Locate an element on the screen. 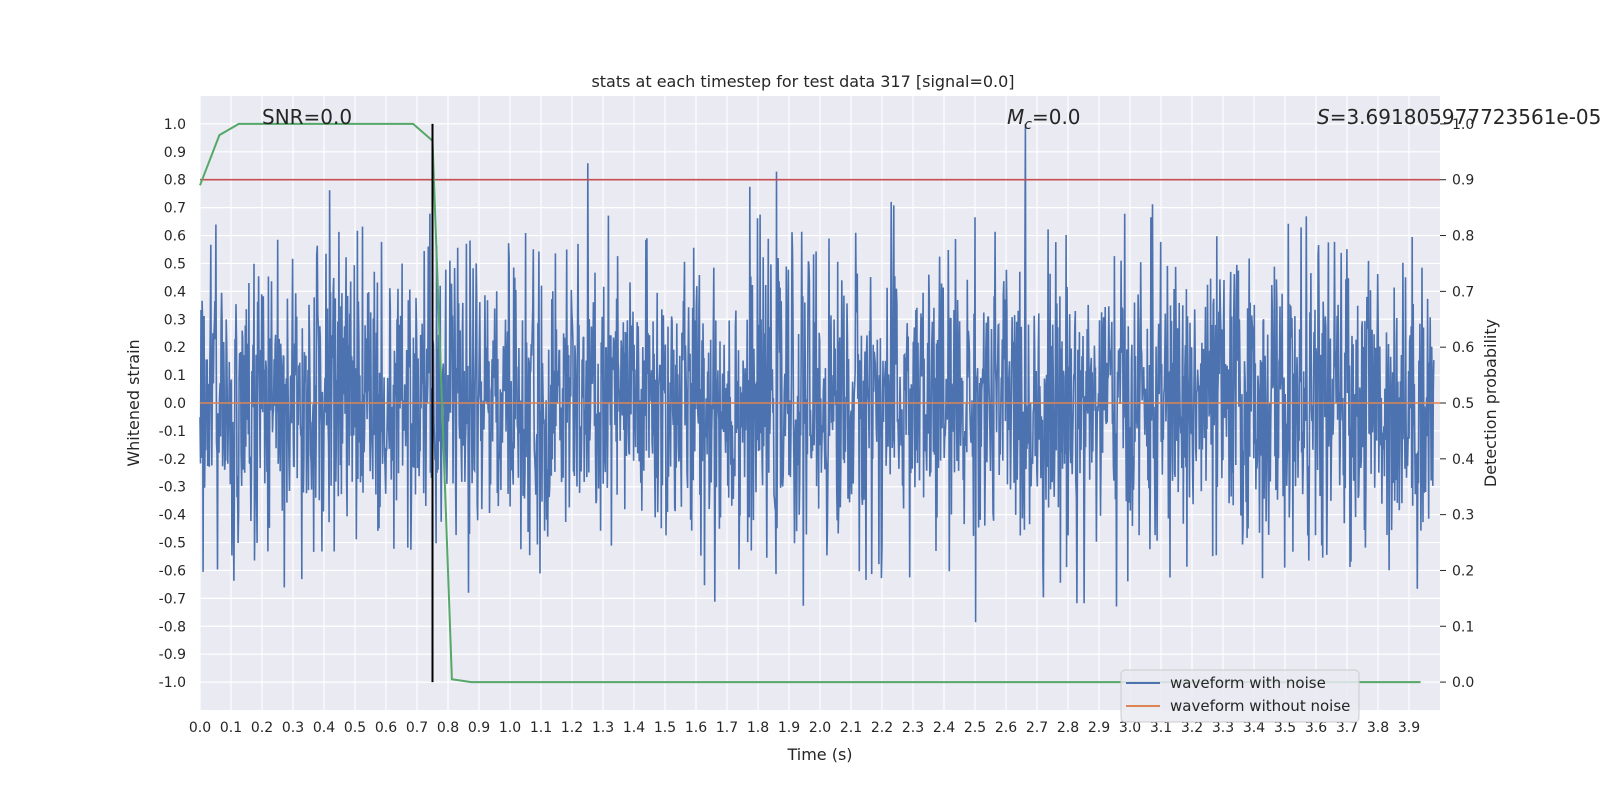  x-tick-label: 2.5 is located at coordinates (975, 728).